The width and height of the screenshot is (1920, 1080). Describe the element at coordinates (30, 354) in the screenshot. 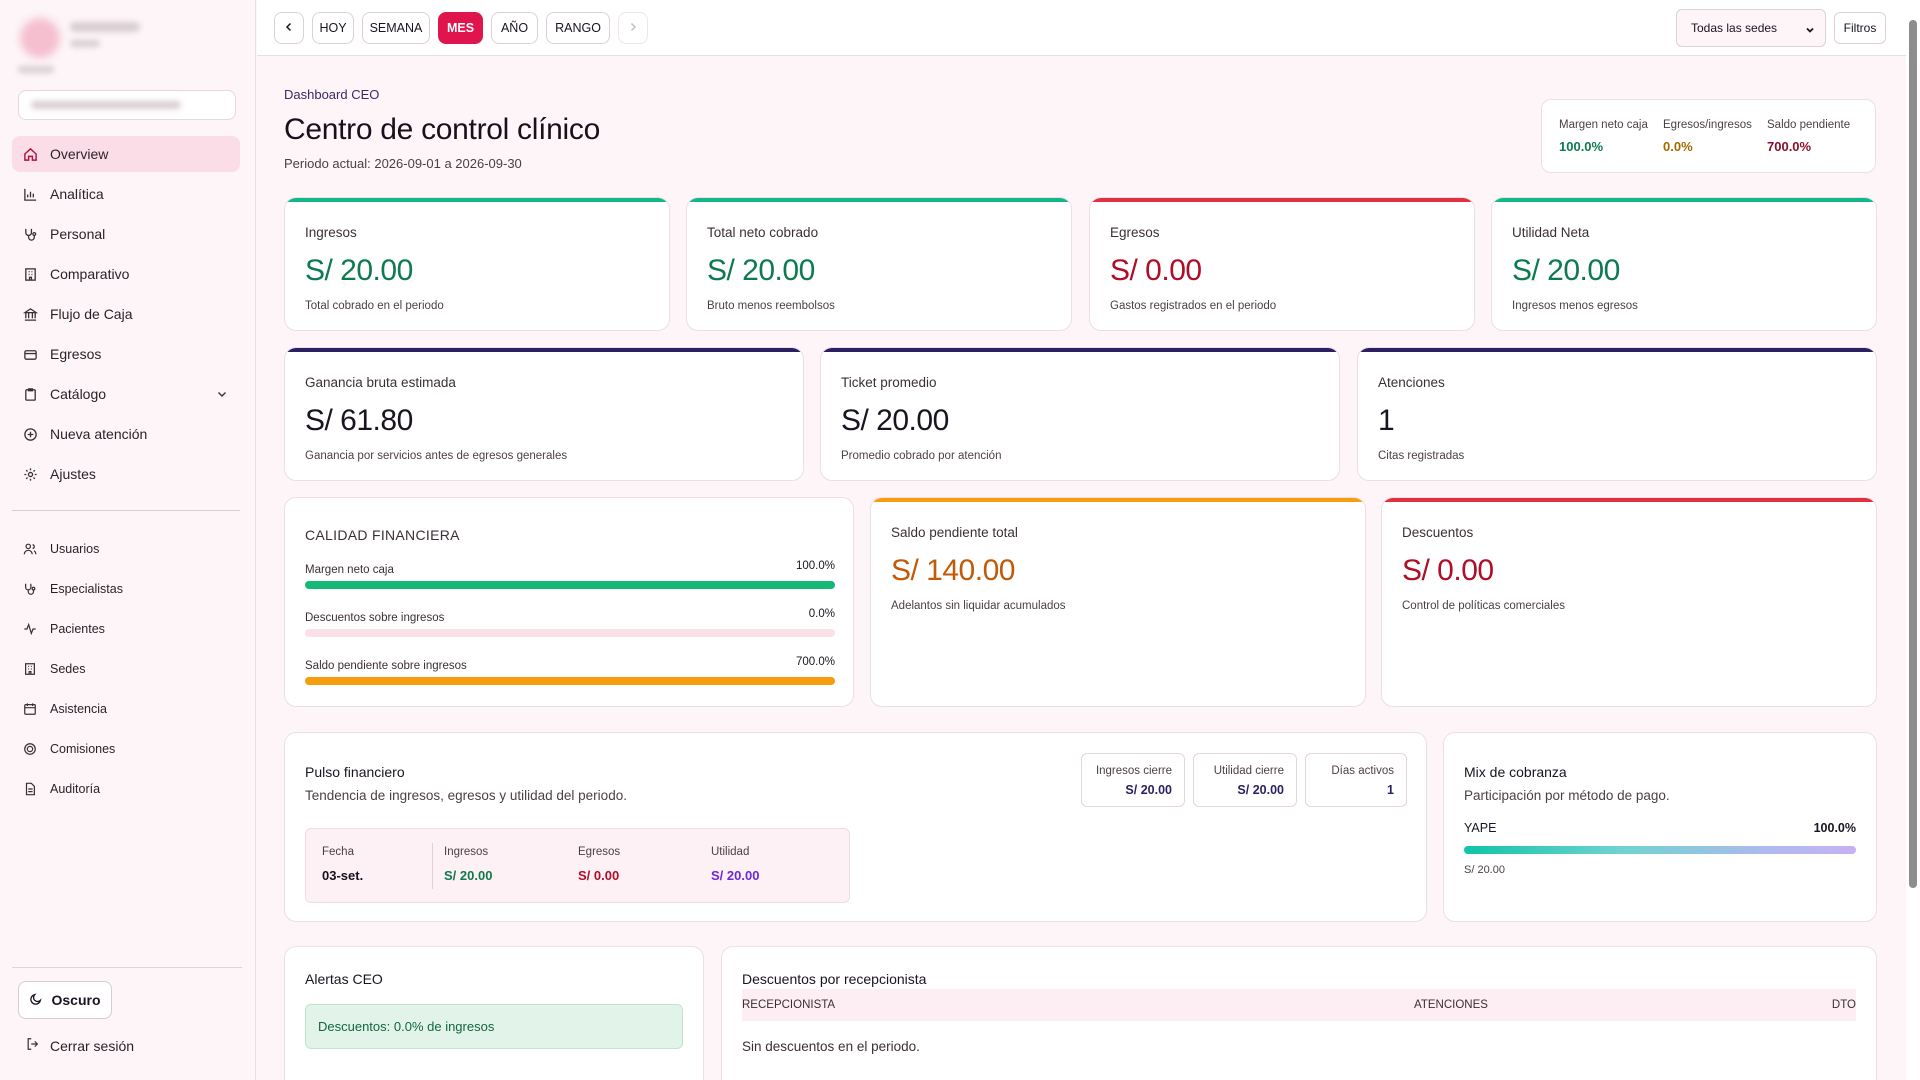

I see `credit-card-icon` at that location.